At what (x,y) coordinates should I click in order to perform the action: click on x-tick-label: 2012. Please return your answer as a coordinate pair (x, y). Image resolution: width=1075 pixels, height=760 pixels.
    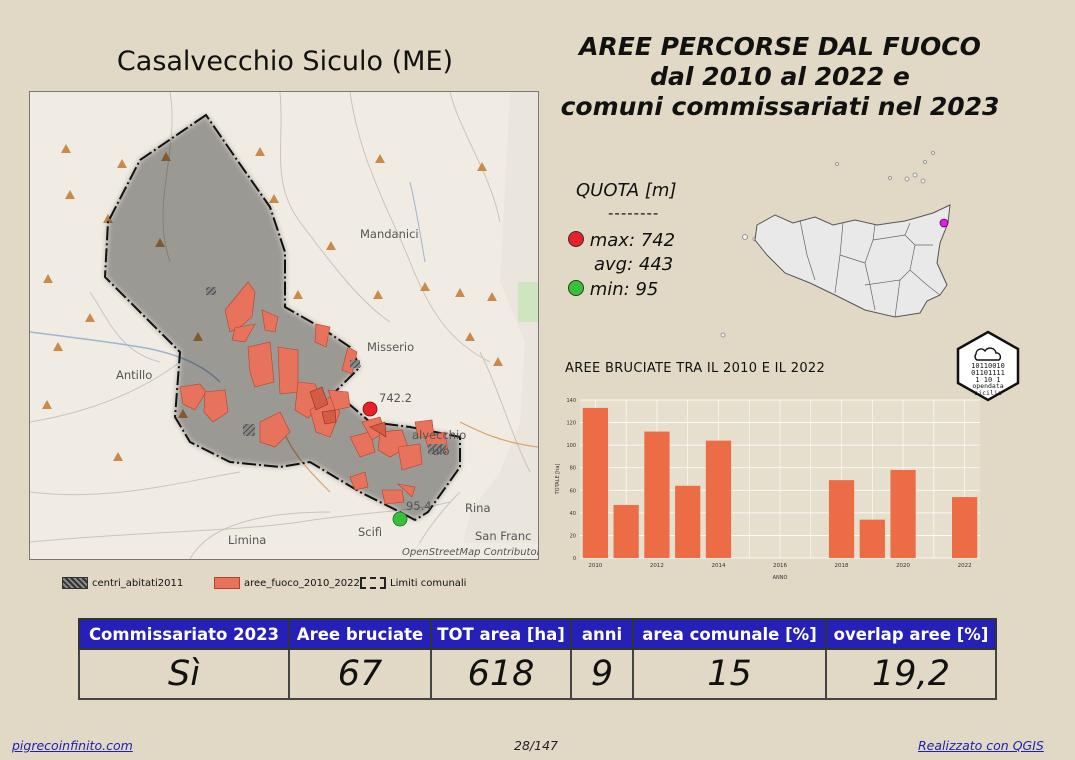
    Looking at the image, I should click on (657, 566).